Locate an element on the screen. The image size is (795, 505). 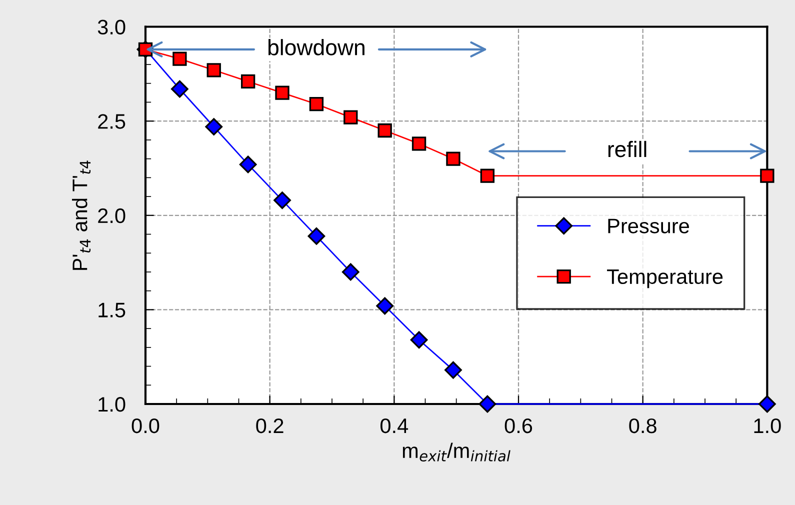
y-tick-label: 3.0 is located at coordinates (112, 27).